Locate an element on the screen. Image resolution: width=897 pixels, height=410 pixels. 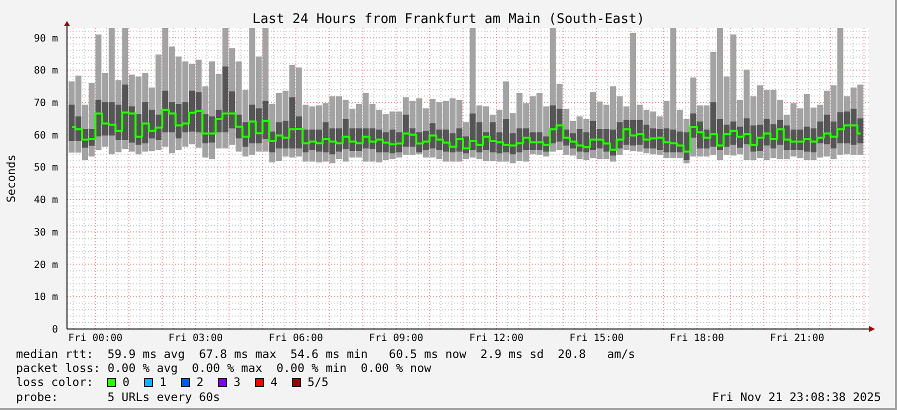
legend-label: 4 is located at coordinates (274, 382).